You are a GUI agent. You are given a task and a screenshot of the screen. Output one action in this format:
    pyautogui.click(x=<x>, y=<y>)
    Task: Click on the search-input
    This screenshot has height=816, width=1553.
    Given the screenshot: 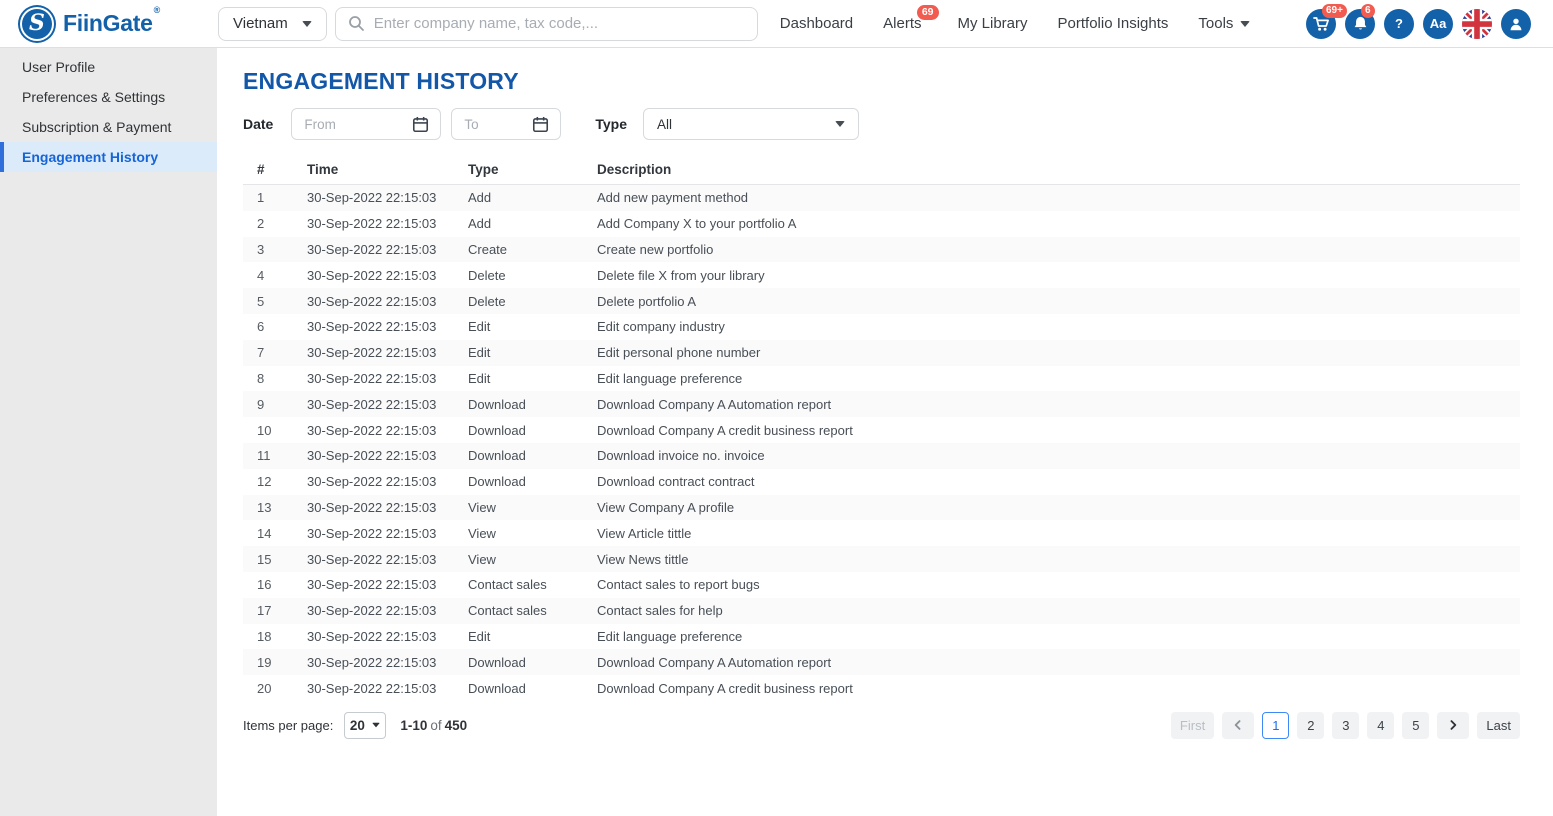 What is the action you would take?
    pyautogui.click(x=559, y=23)
    